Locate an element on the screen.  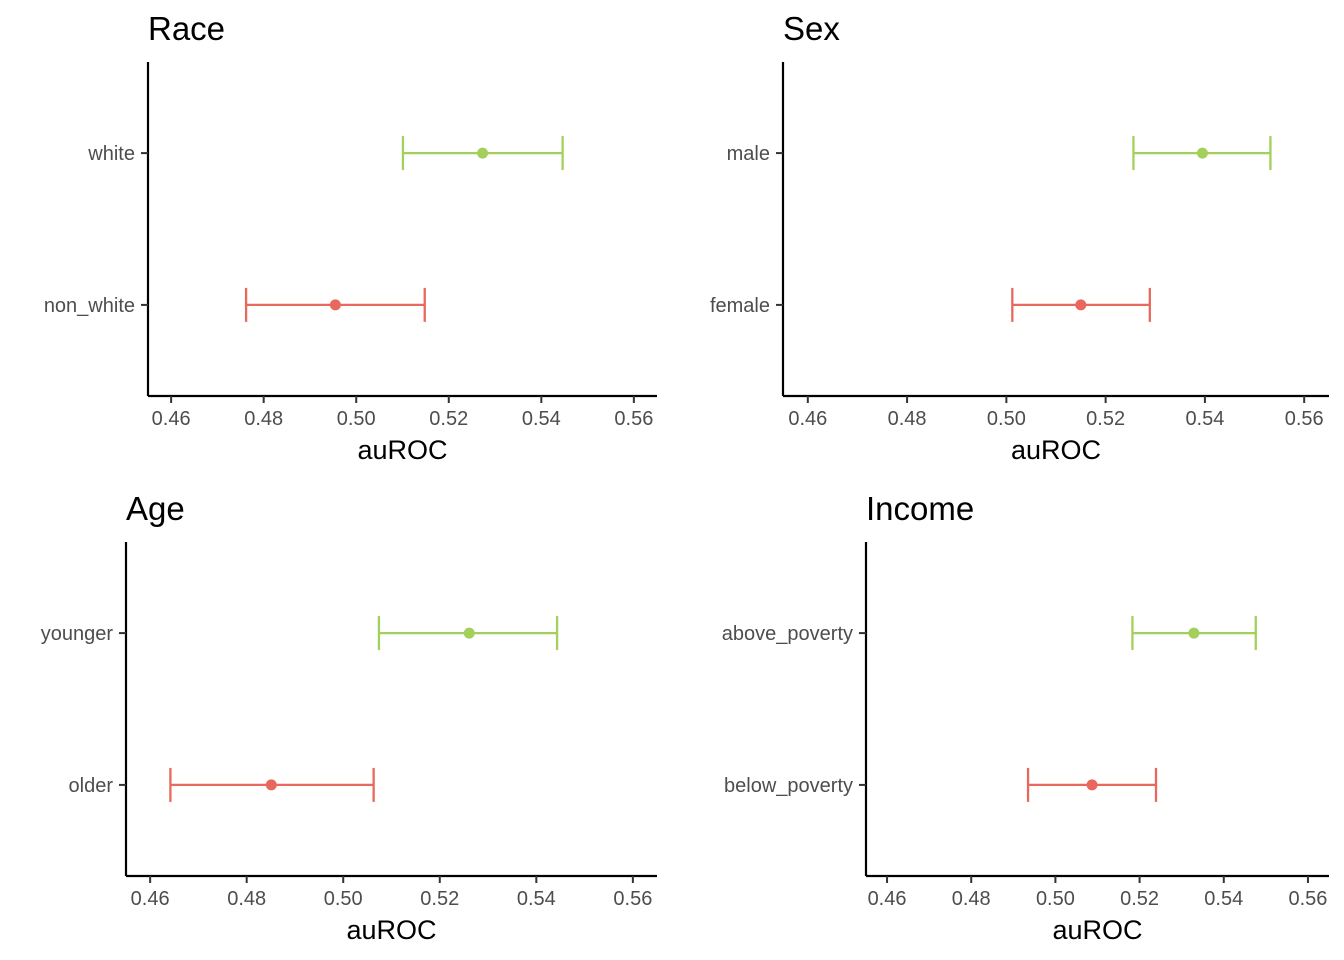
y-tick-label: male is located at coordinates (748, 154).